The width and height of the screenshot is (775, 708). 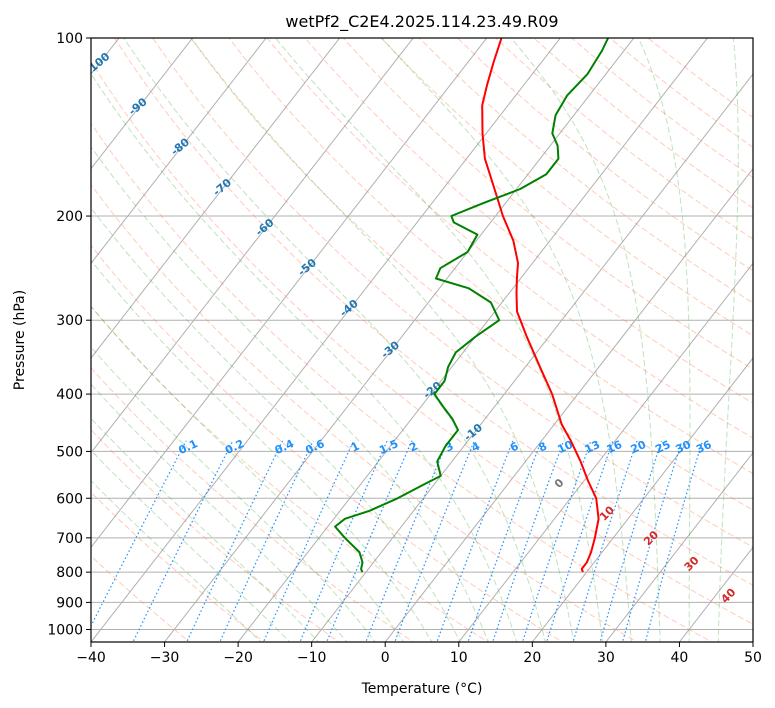 I want to click on x-tick-label: 20, so click(x=532, y=658).